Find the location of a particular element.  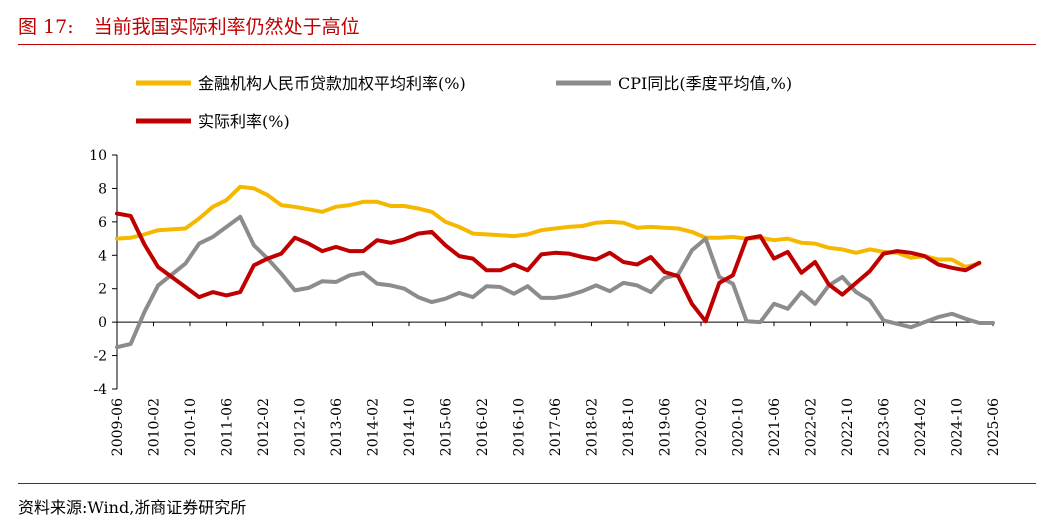

x-tick-label: 2011-06 is located at coordinates (228, 427).